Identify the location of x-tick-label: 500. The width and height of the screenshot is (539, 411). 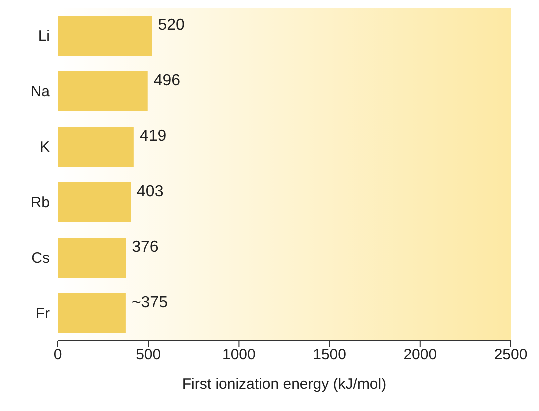
(149, 355).